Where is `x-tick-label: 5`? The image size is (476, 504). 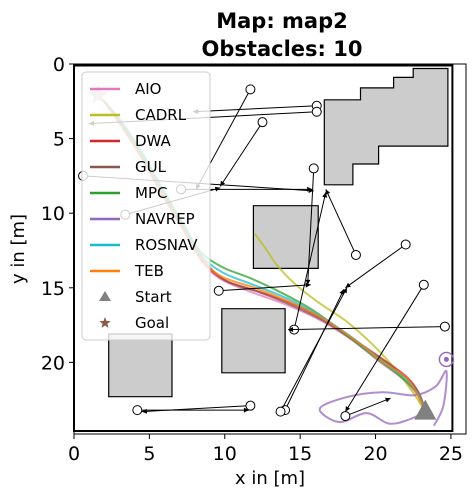 x-tick-label: 5 is located at coordinates (149, 454).